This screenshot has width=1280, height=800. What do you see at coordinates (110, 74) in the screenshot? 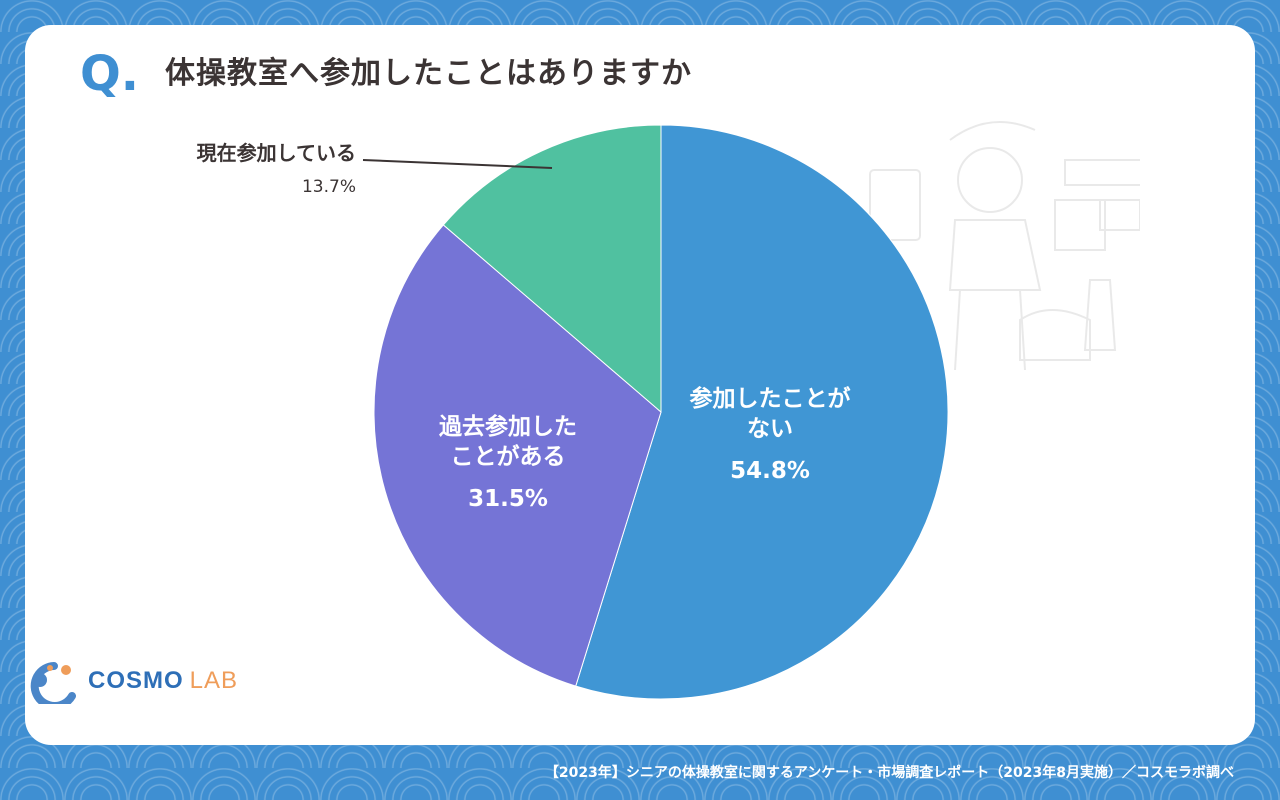
I see `question-mark-label: Q.` at bounding box center [110, 74].